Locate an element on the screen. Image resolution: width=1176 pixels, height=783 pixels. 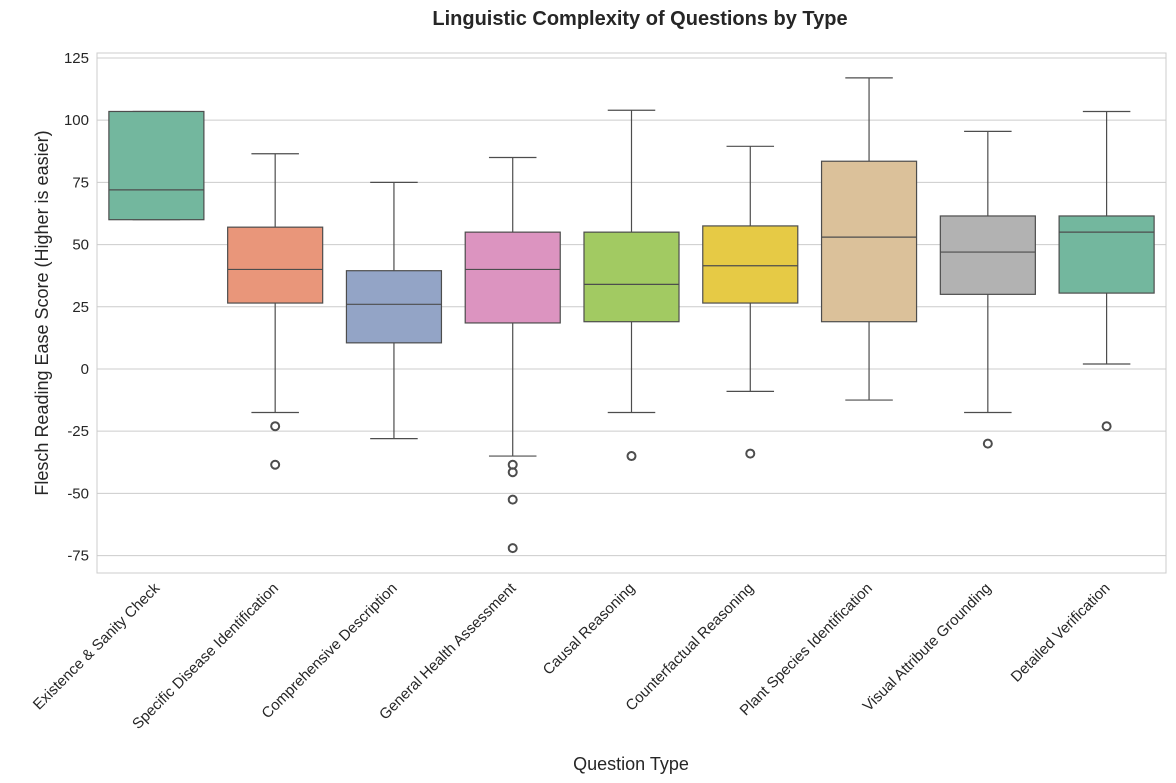
y-tick-labels: -75 -50 -25 0 25 50 75 100 125 is located at coordinates (76, 307).